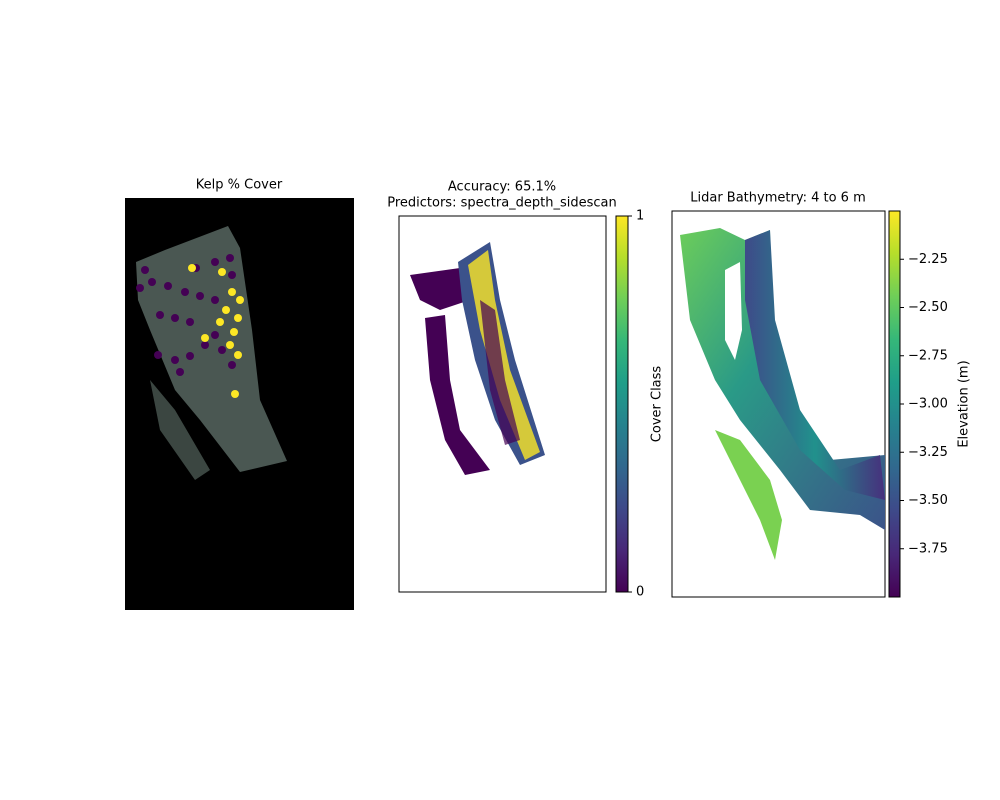 The width and height of the screenshot is (1000, 800). What do you see at coordinates (640, 592) in the screenshot?
I see `colorbar-tick-label: 0` at bounding box center [640, 592].